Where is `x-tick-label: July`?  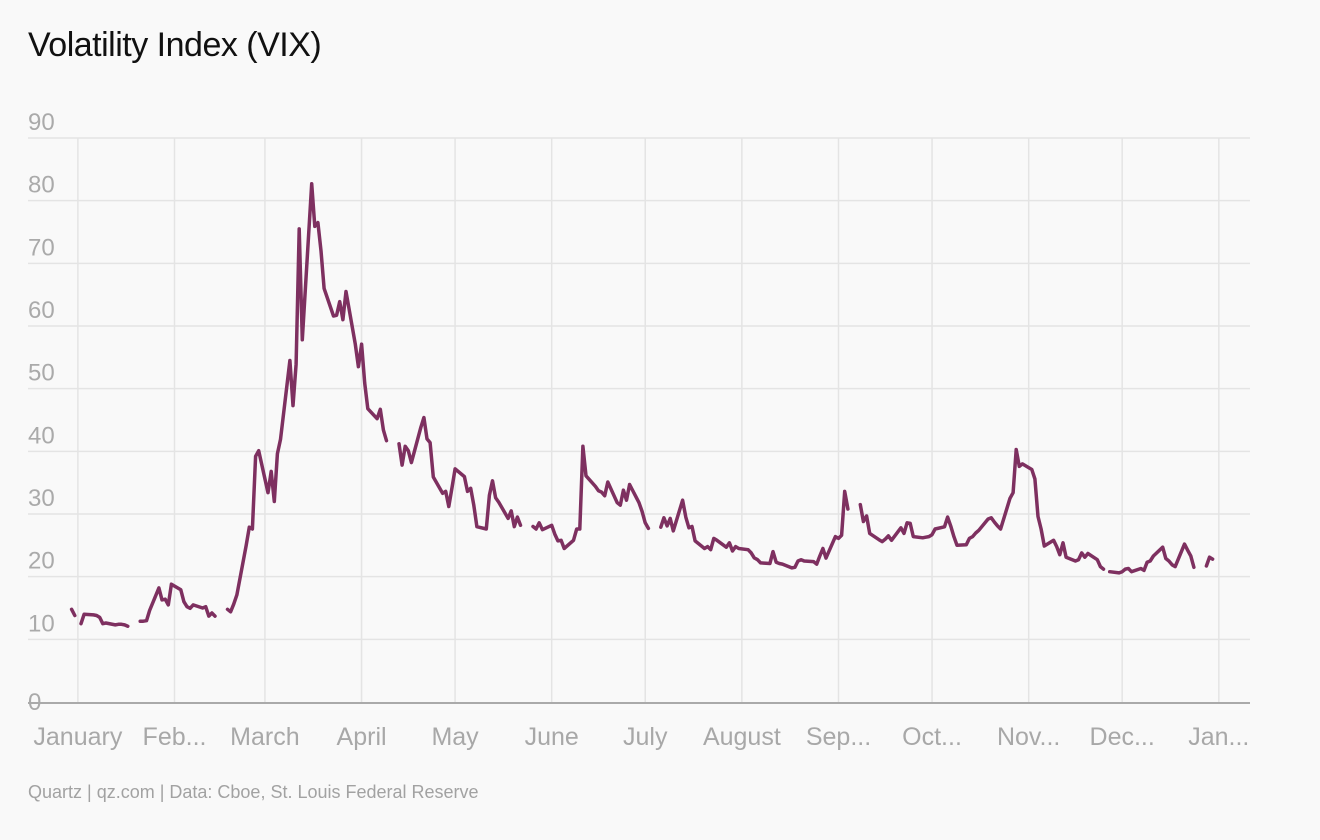 x-tick-label: July is located at coordinates (645, 737).